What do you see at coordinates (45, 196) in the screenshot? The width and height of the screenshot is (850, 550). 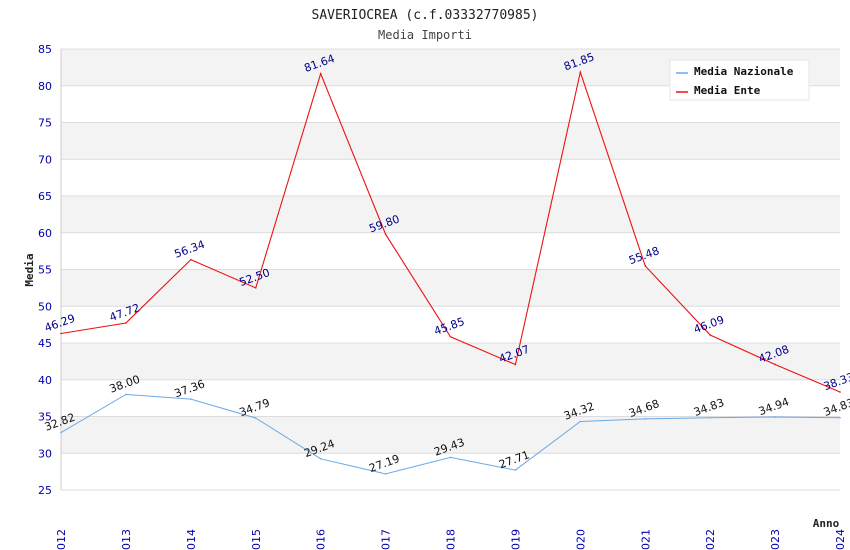 I see `y-tick-label: 65` at bounding box center [45, 196].